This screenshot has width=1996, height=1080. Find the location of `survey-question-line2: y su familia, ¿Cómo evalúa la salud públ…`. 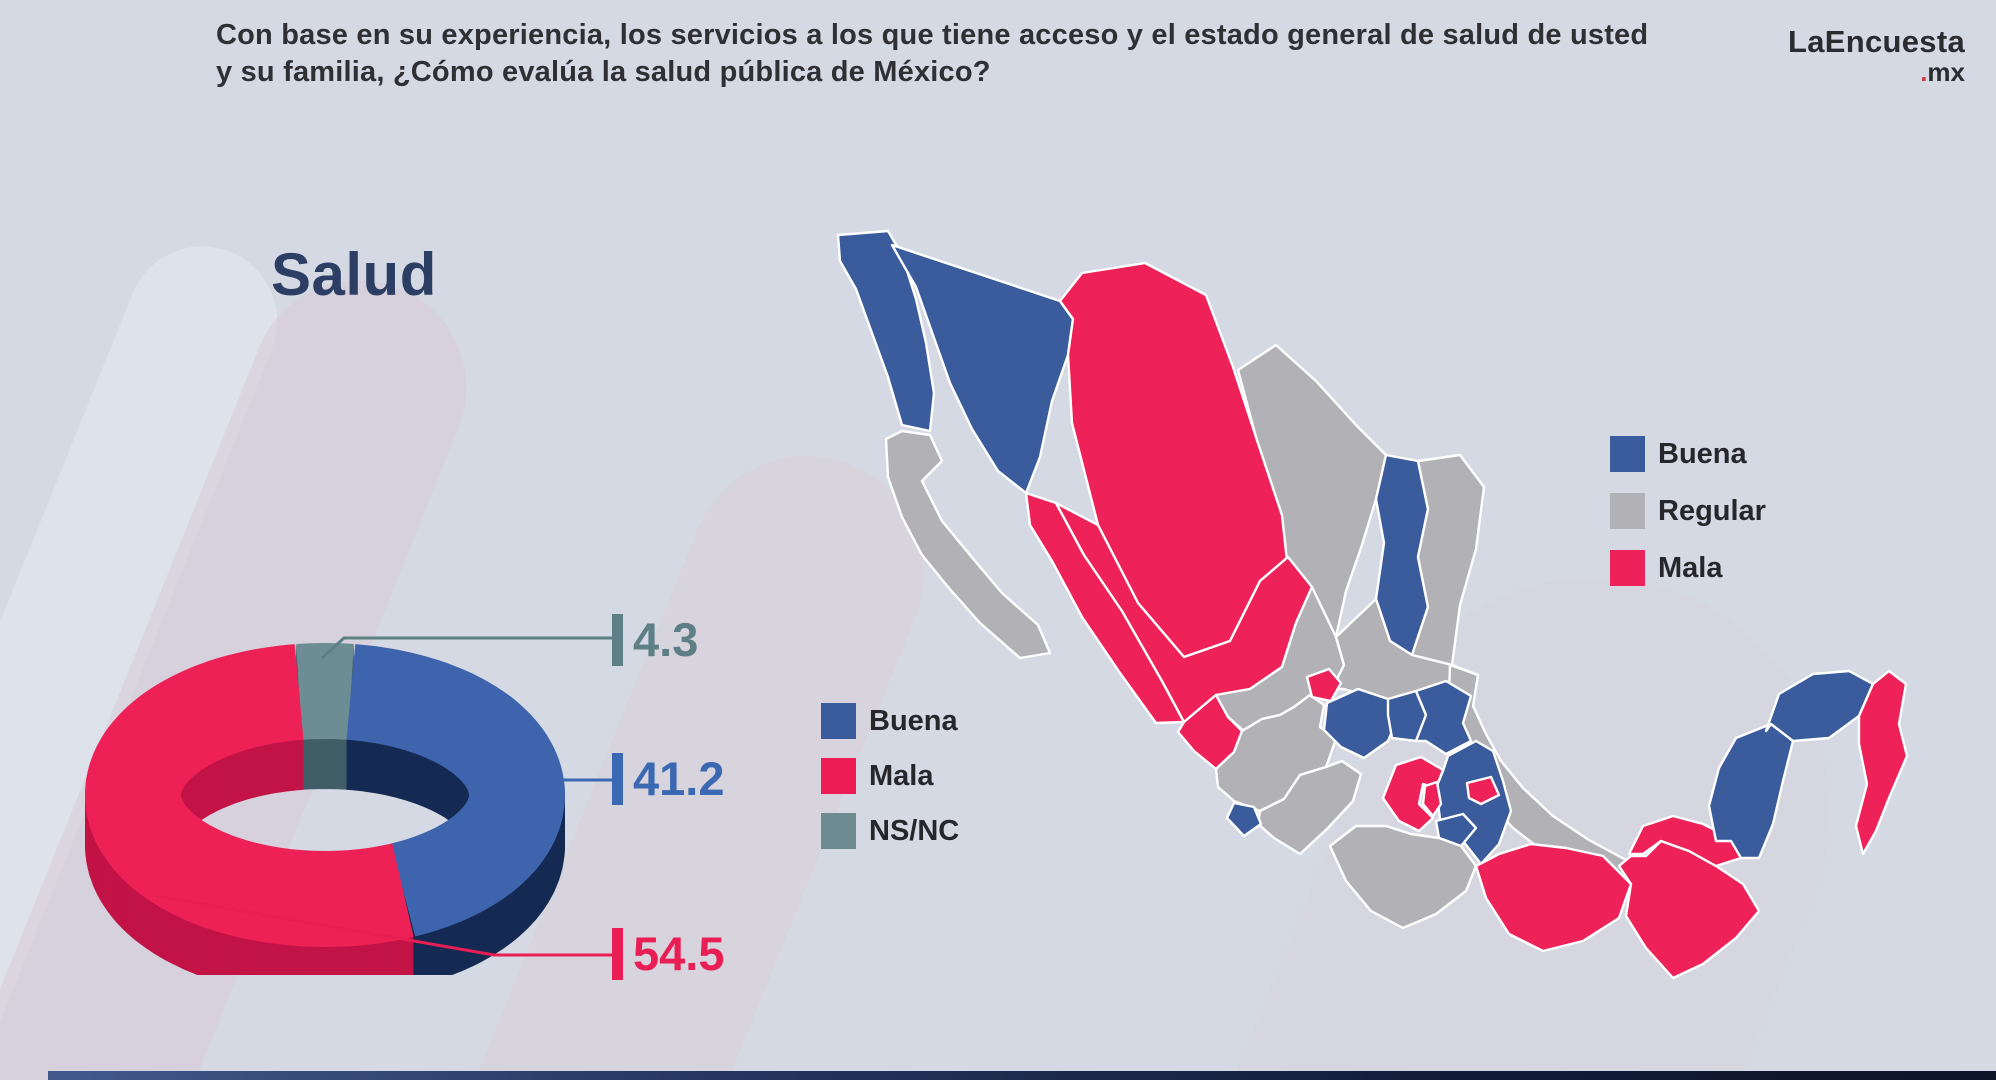

survey-question-line2: y su familia, ¿Cómo evalúa la salud públ… is located at coordinates (603, 72).